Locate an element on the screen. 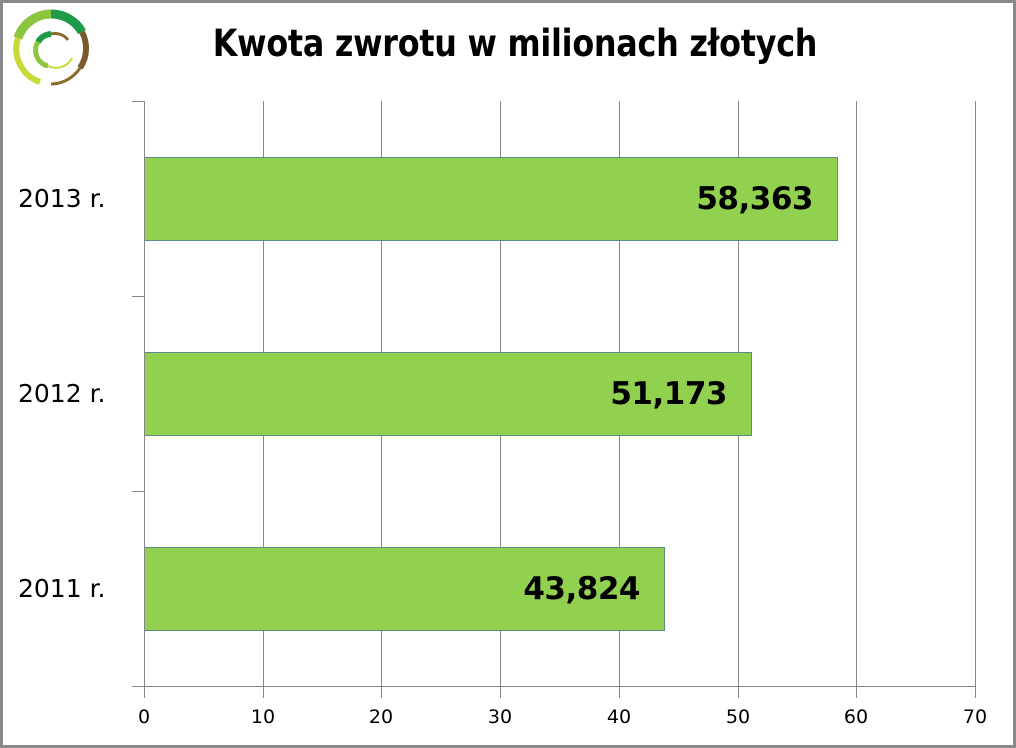  x-tick-label: 0 is located at coordinates (144, 717).